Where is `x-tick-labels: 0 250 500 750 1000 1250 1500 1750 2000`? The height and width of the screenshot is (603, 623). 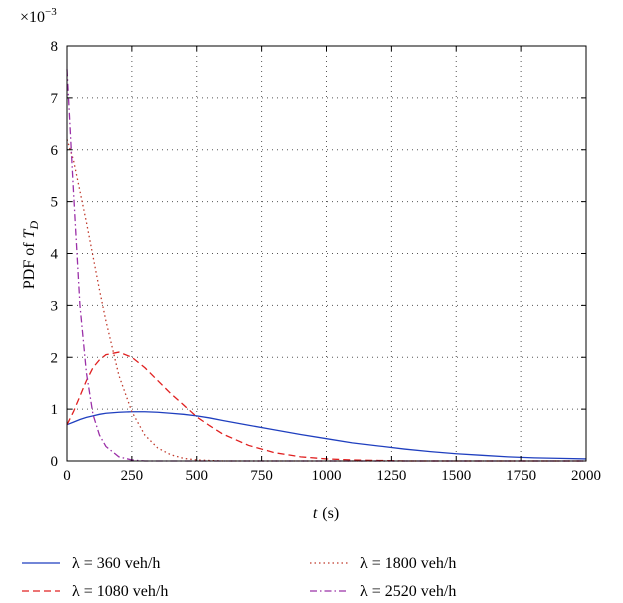 x-tick-labels: 0 250 500 750 1000 1250 1500 1750 2000 is located at coordinates (332, 476).